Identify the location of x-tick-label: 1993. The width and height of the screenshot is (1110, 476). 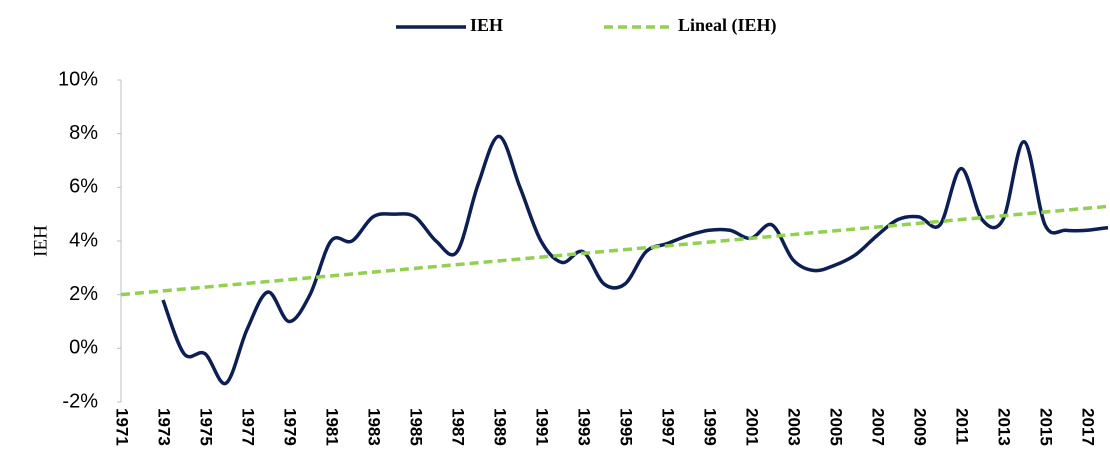
(584, 427).